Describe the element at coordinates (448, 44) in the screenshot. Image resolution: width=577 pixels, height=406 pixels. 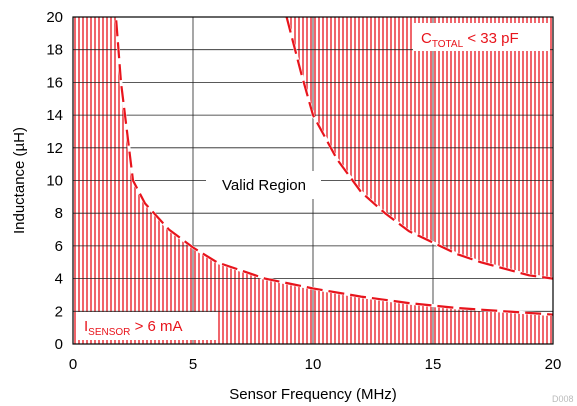
I see `ctotal-sub: TOTAL` at that location.